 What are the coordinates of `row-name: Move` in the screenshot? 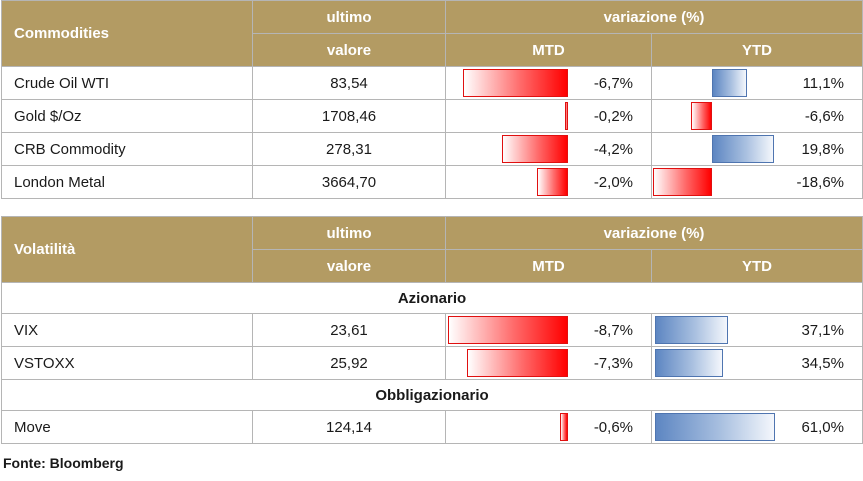 It's located at (127, 427).